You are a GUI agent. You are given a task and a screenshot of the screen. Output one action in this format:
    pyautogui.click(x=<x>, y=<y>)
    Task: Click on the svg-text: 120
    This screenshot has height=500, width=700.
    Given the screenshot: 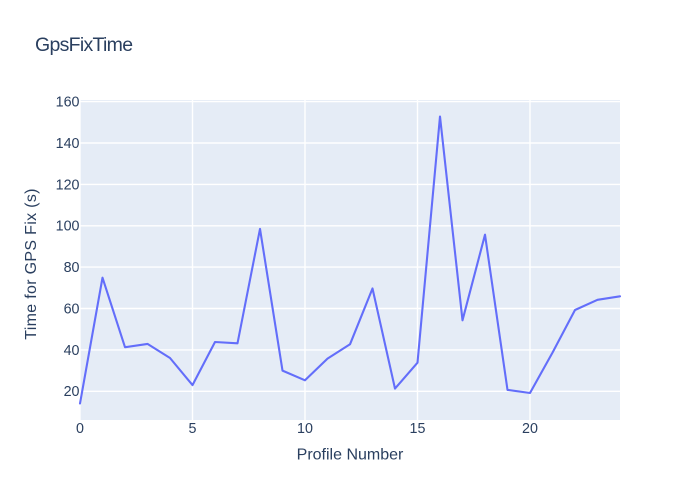 What is the action you would take?
    pyautogui.click(x=68, y=185)
    